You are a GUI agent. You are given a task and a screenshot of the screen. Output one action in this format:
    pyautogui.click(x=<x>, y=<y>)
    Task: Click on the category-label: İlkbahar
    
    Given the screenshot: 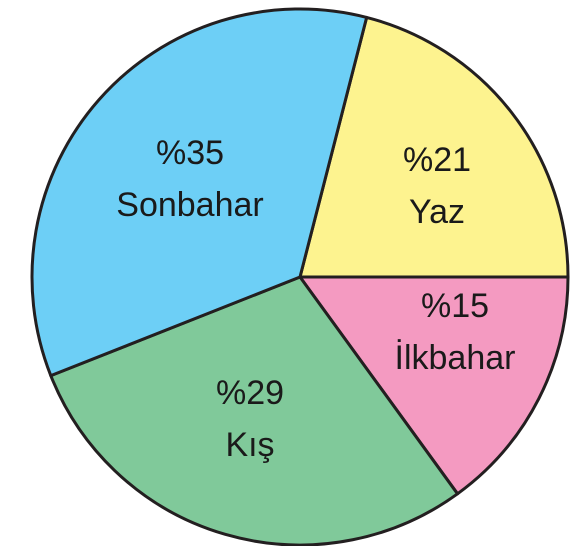 What is the action you would take?
    pyautogui.click(x=455, y=358)
    